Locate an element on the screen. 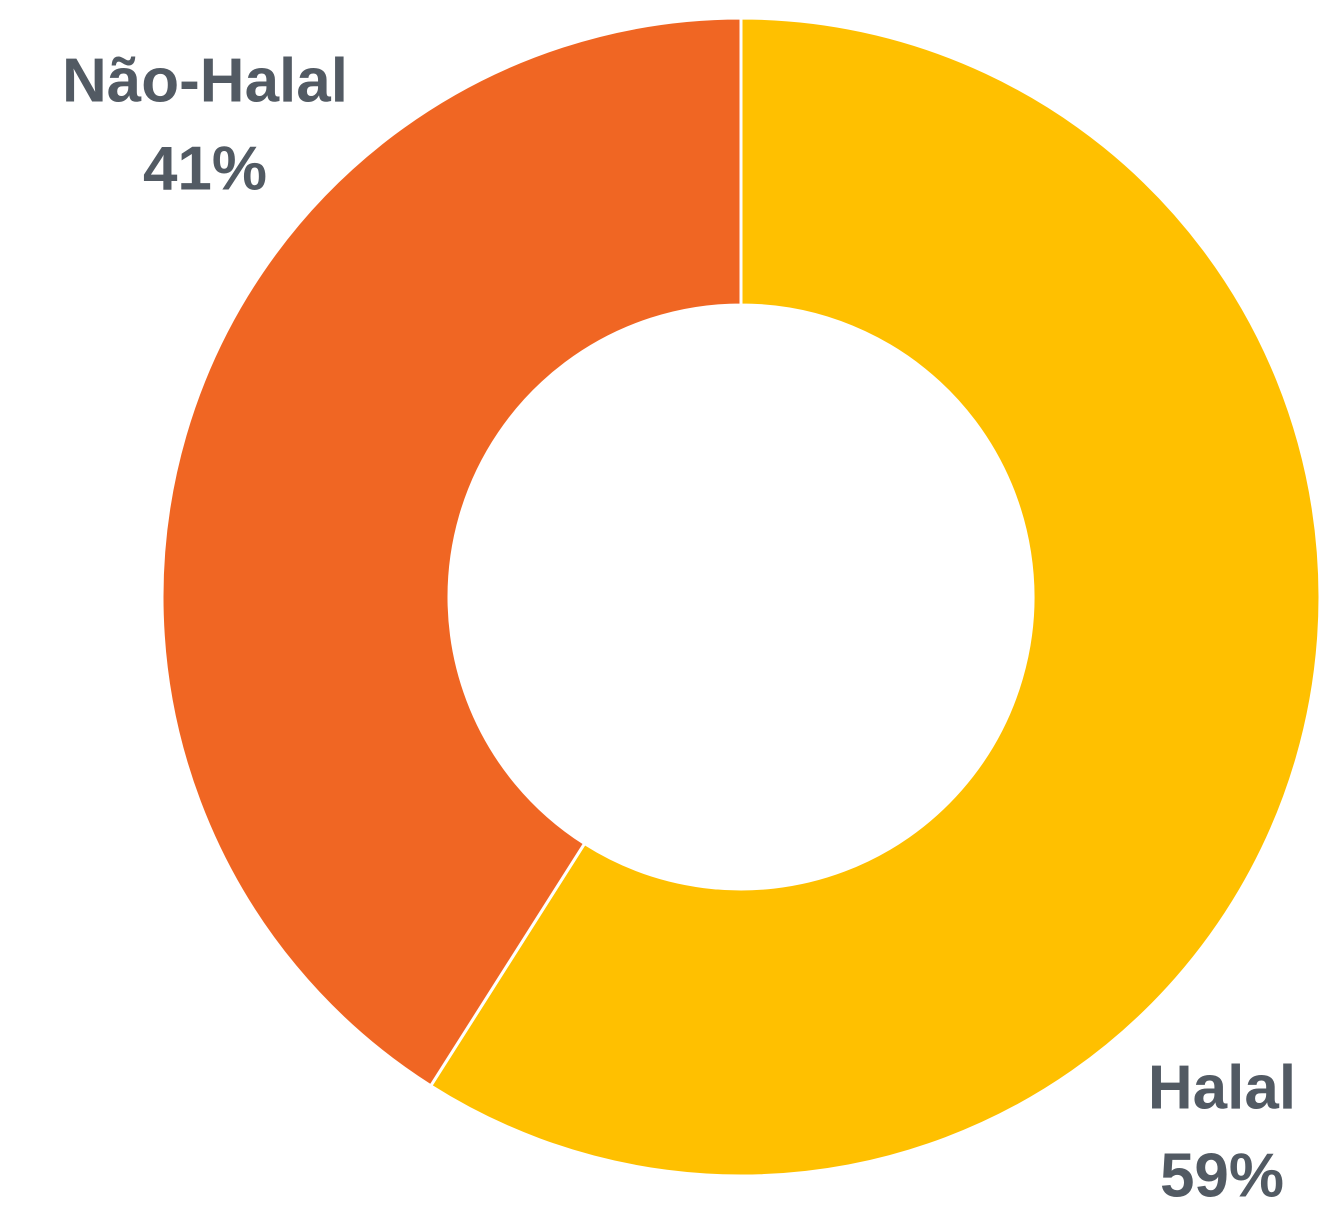 This screenshot has height=1225, width=1334. slice-value-label: 59% is located at coordinates (1222, 1175).